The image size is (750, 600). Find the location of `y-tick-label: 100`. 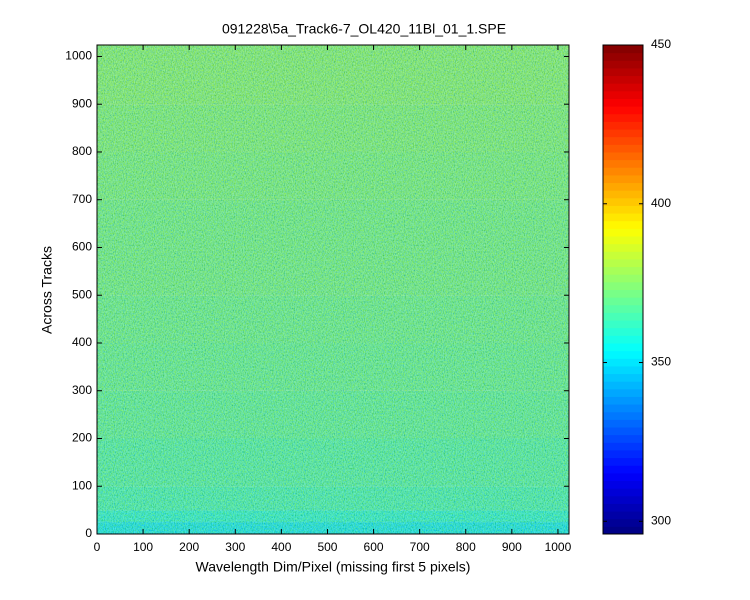

y-tick-label: 100 is located at coordinates (82, 485).